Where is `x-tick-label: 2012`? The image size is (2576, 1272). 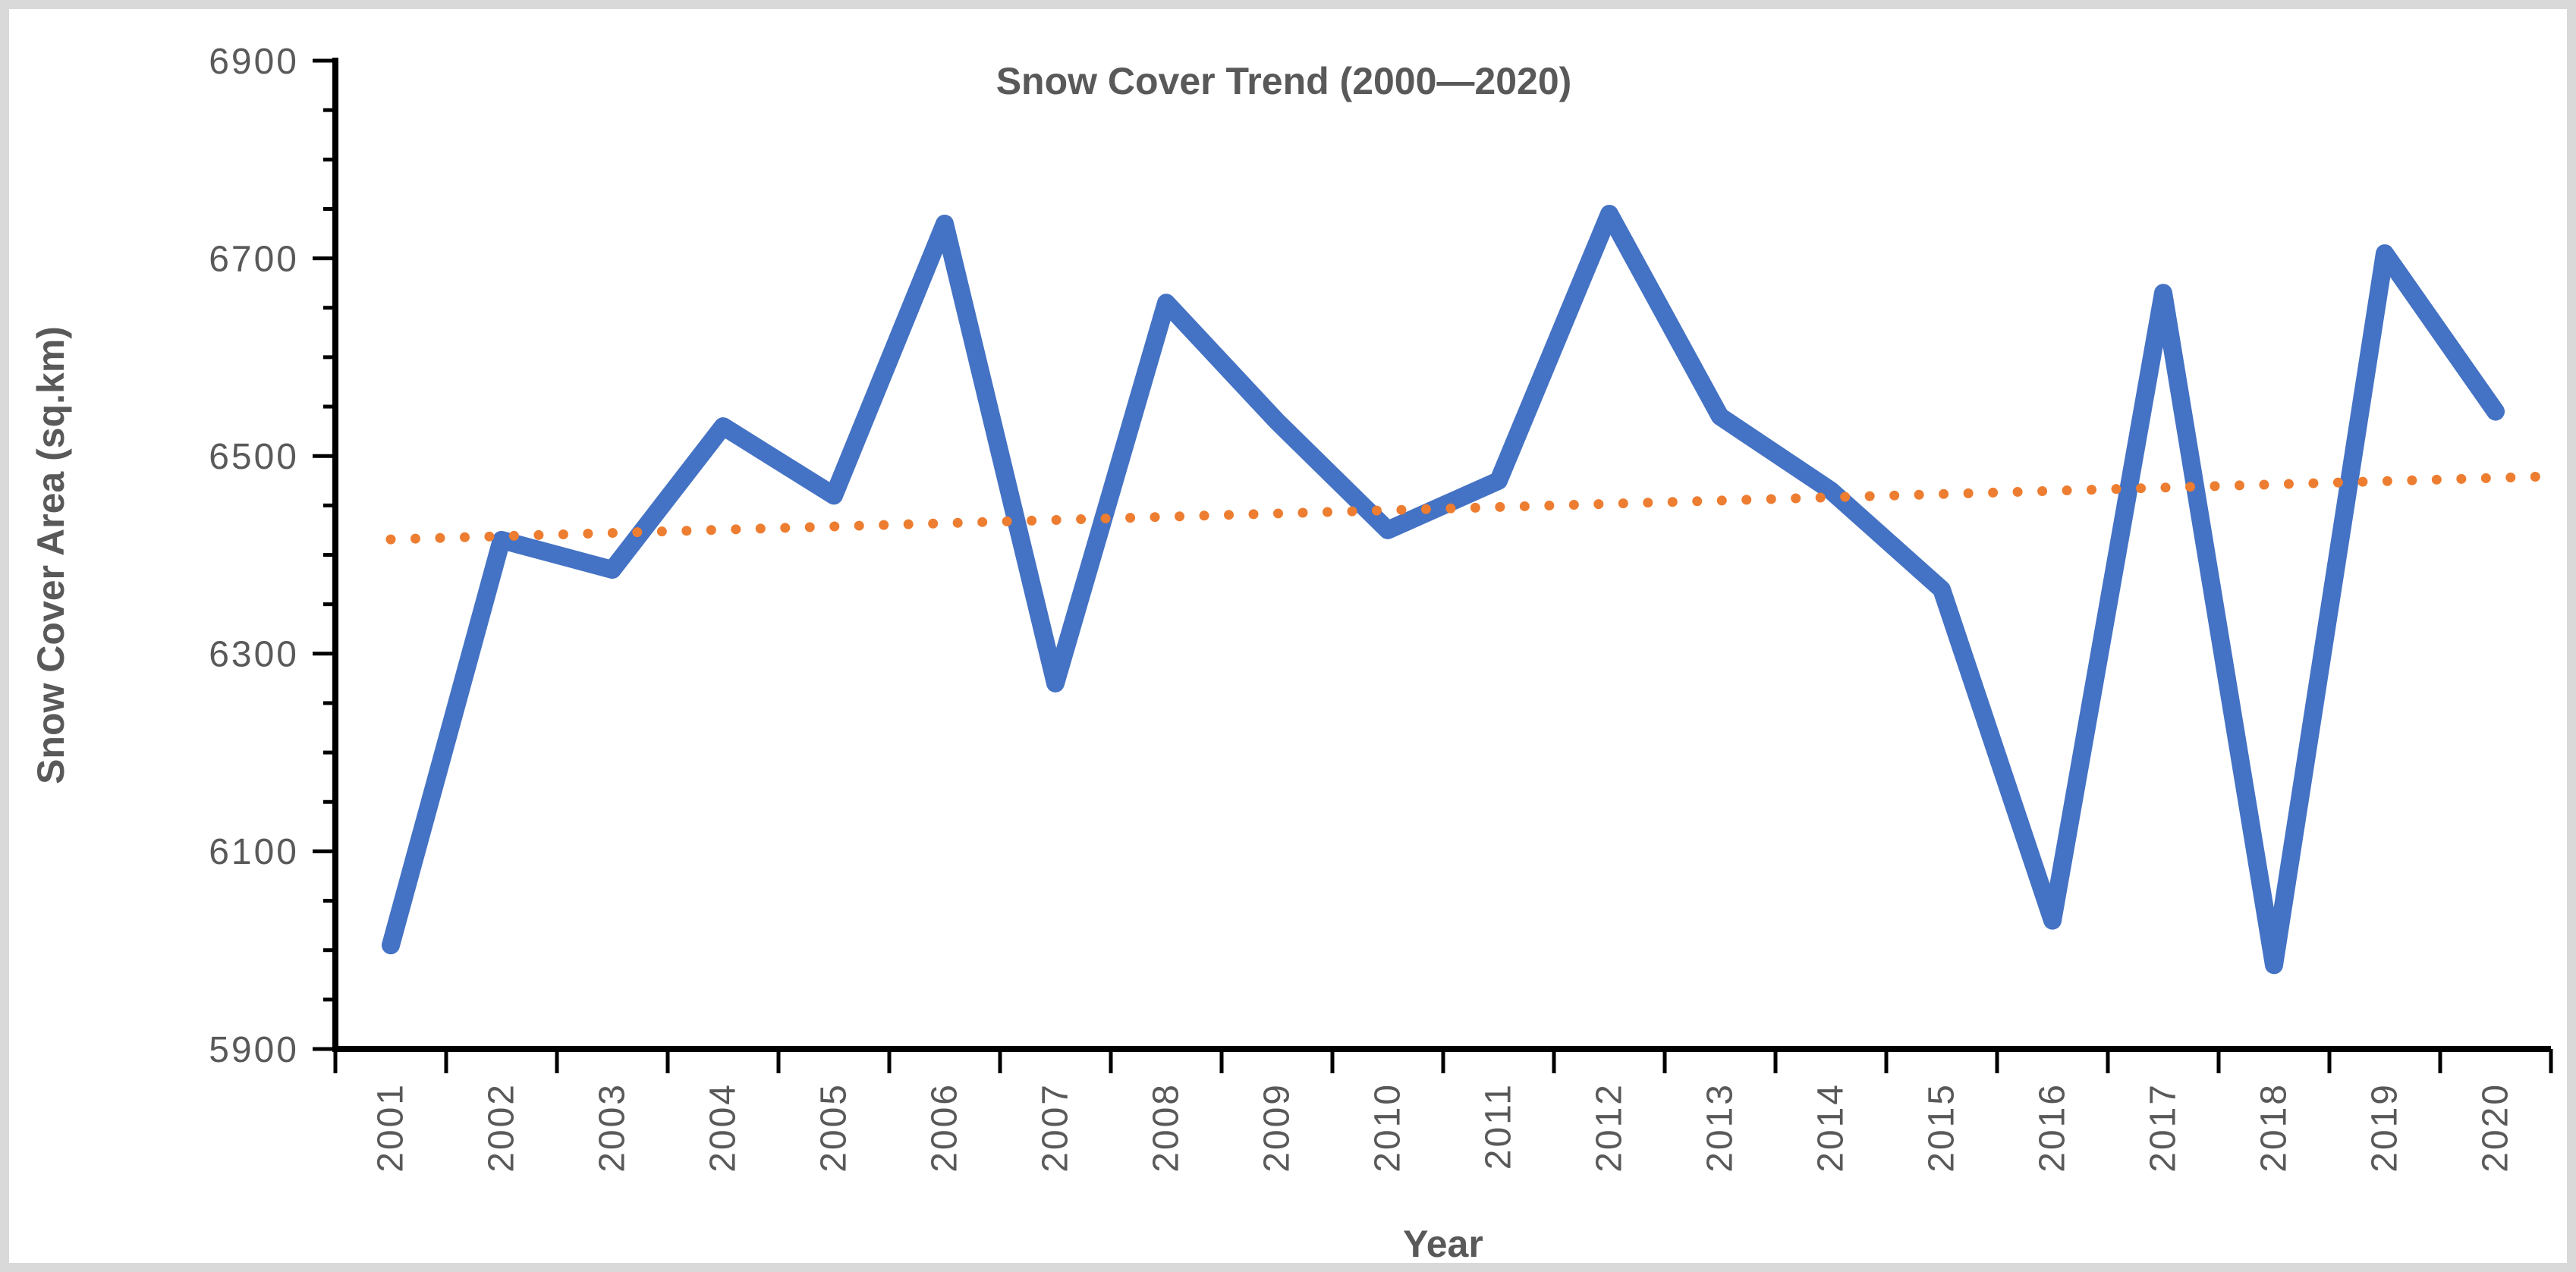
x-tick-label: 2012 is located at coordinates (1610, 1127).